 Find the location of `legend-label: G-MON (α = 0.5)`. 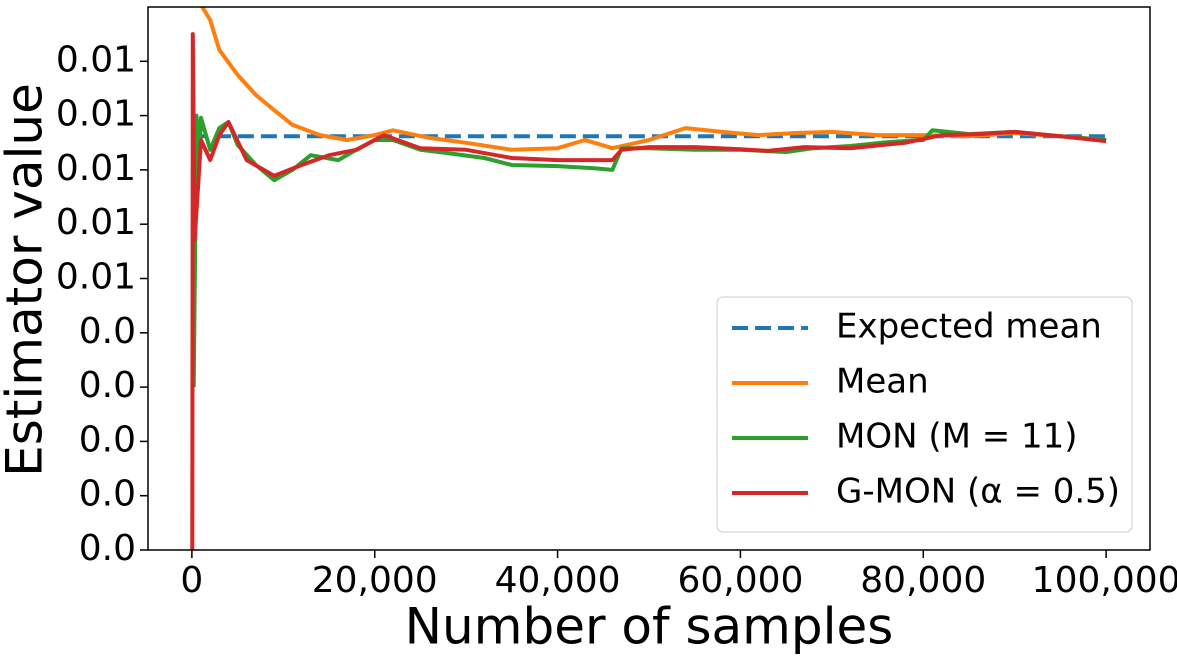

legend-label: G-MON (α = 0.5) is located at coordinates (978, 492).